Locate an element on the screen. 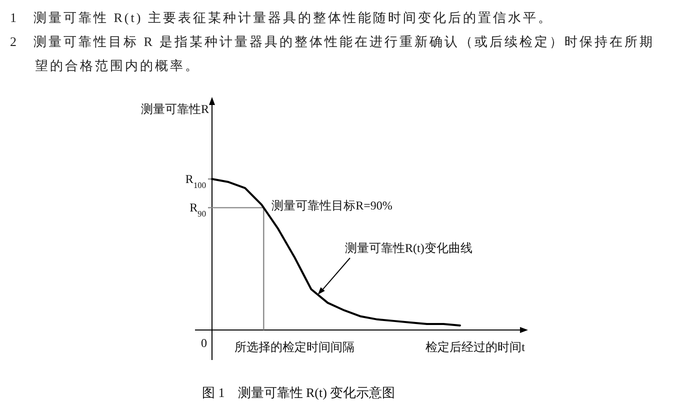 The image size is (680, 417). ref-line-label: R$_{90}$ is located at coordinates (198, 209).